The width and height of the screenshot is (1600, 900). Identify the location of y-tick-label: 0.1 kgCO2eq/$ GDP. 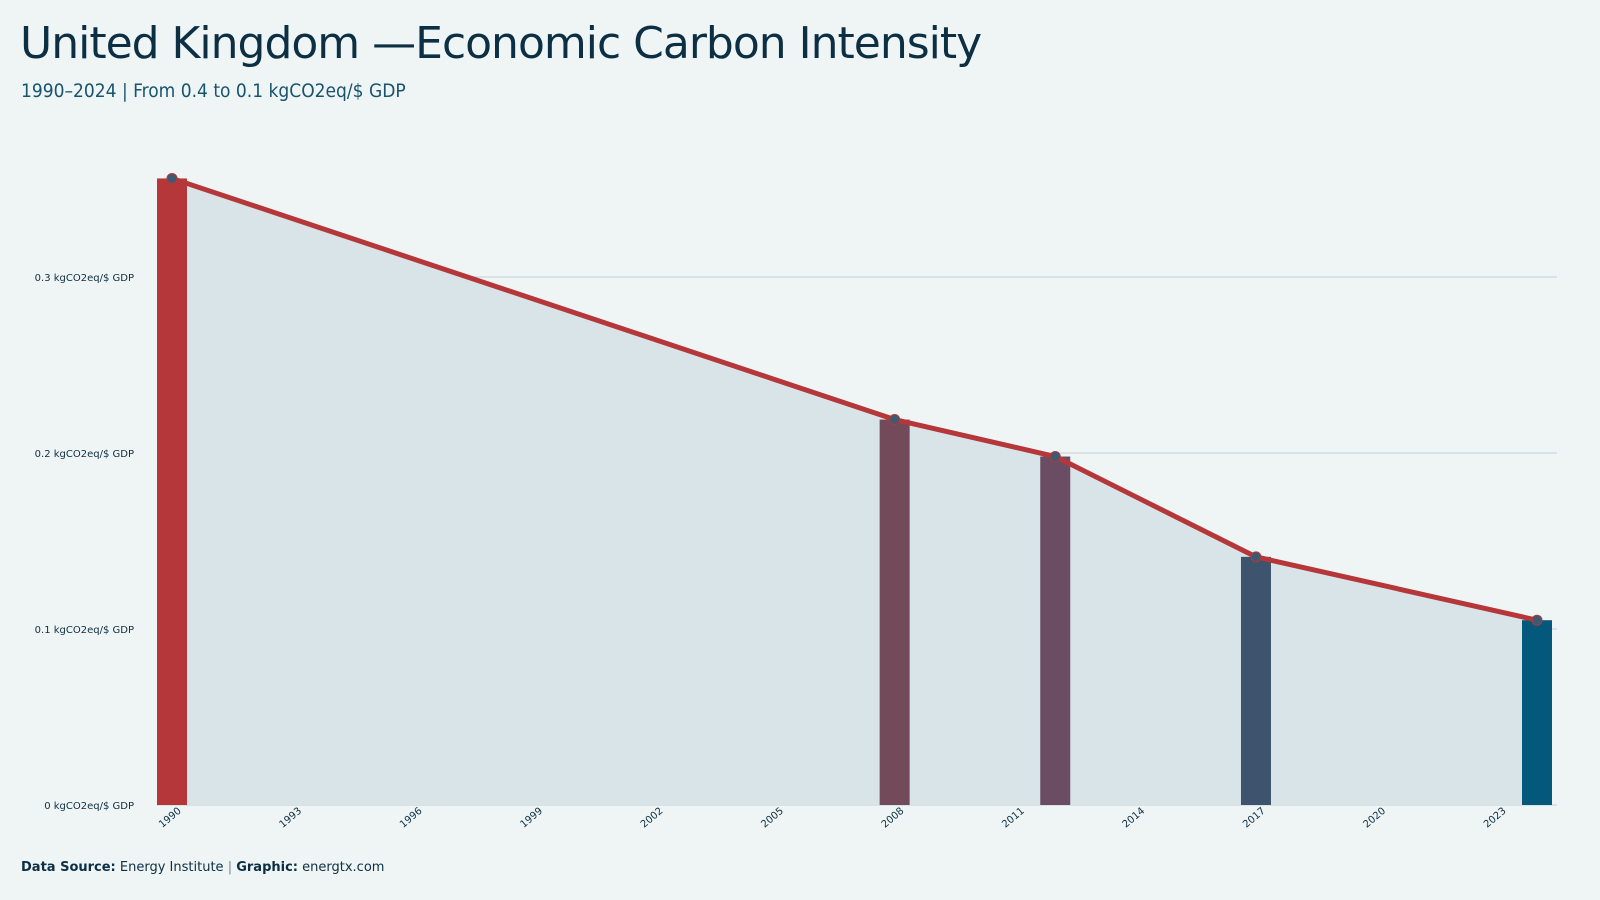
(84, 630).